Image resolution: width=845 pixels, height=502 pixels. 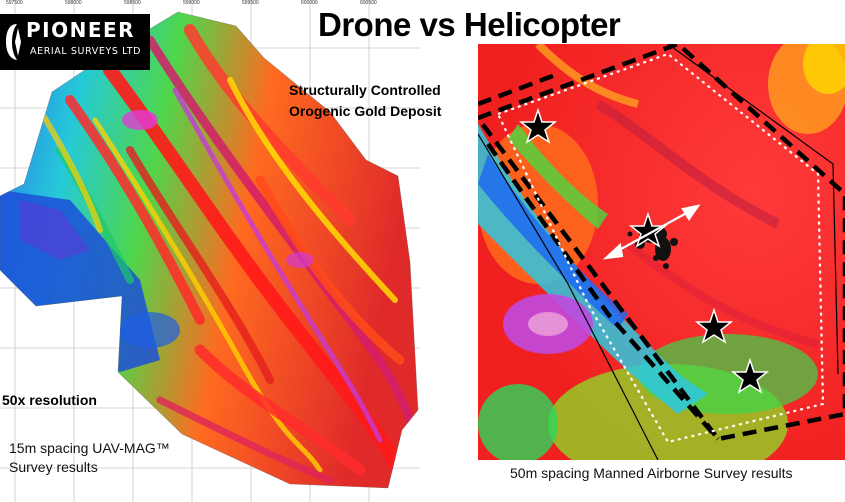 I want to click on logo-subtitle: AERIAL SURVEYS LTD, so click(x=86, y=51).